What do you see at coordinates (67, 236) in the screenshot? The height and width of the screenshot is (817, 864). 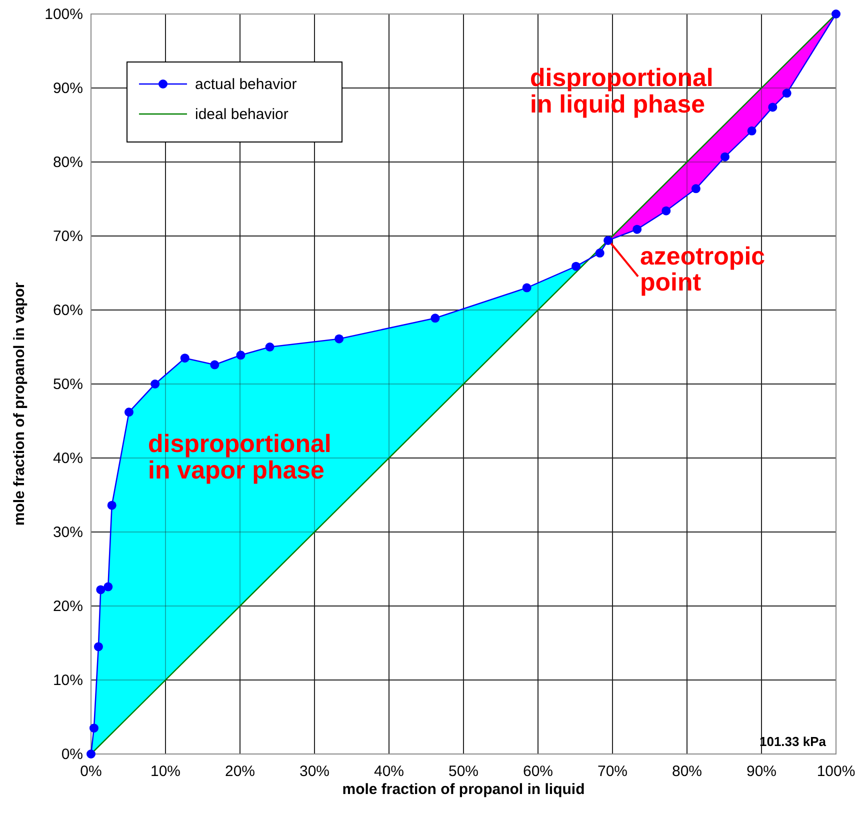 I see `y-tick-label: 70%` at bounding box center [67, 236].